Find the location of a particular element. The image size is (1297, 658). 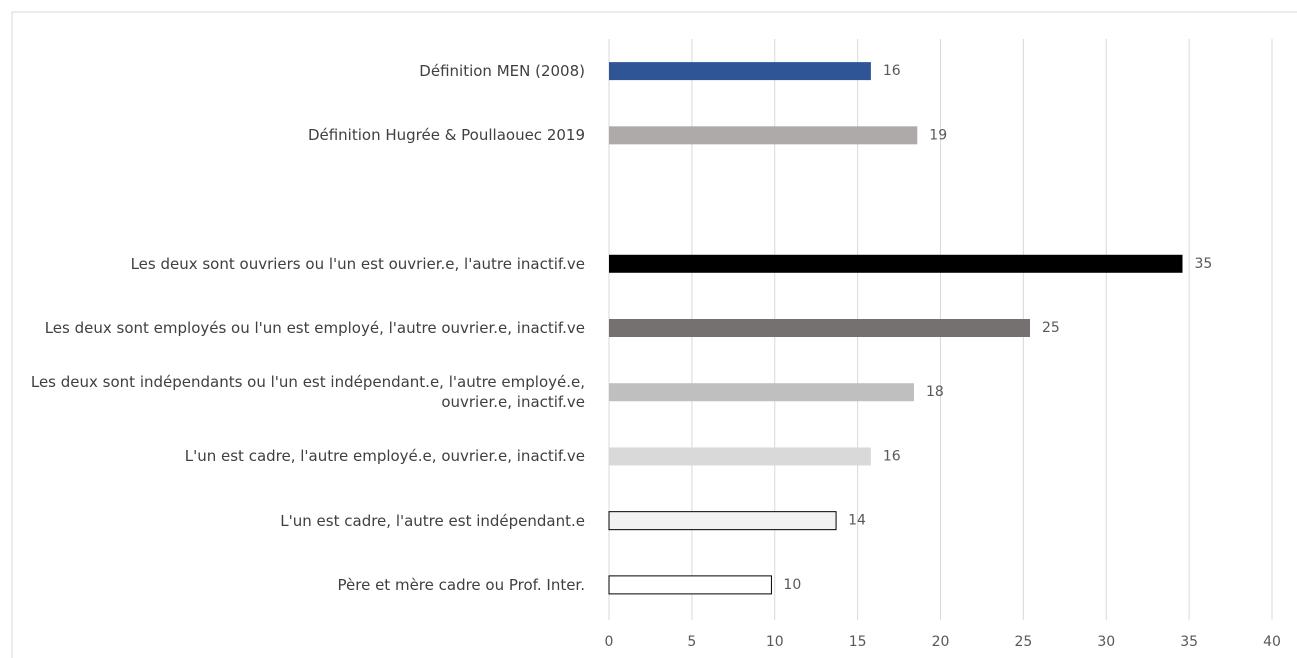

y-tick-label: Définition MEN (2008) is located at coordinates (502, 71).